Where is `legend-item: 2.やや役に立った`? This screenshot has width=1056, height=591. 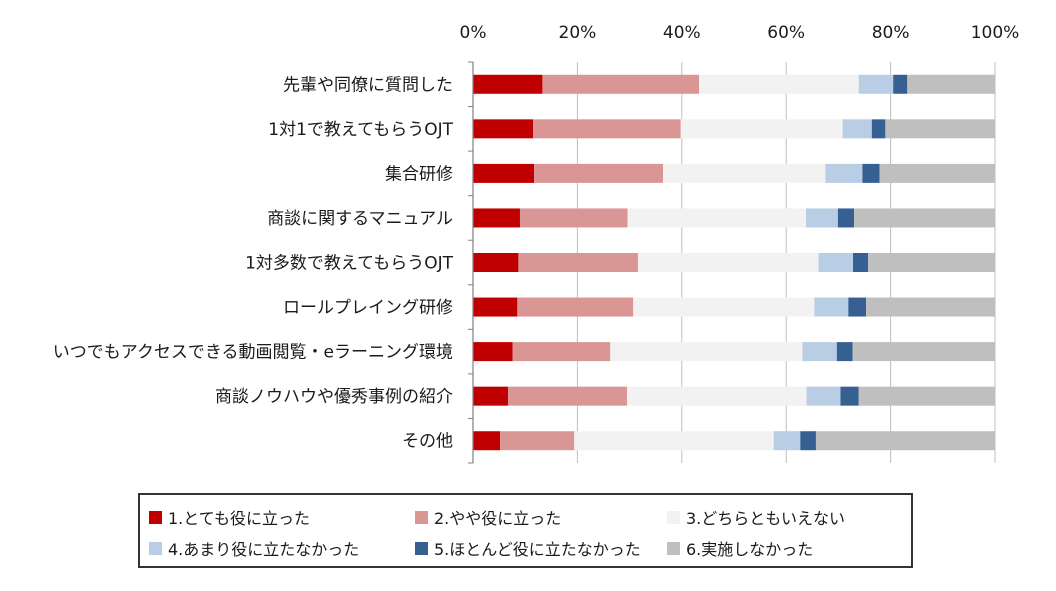
legend-item: 2.やや役に立った is located at coordinates (488, 517).